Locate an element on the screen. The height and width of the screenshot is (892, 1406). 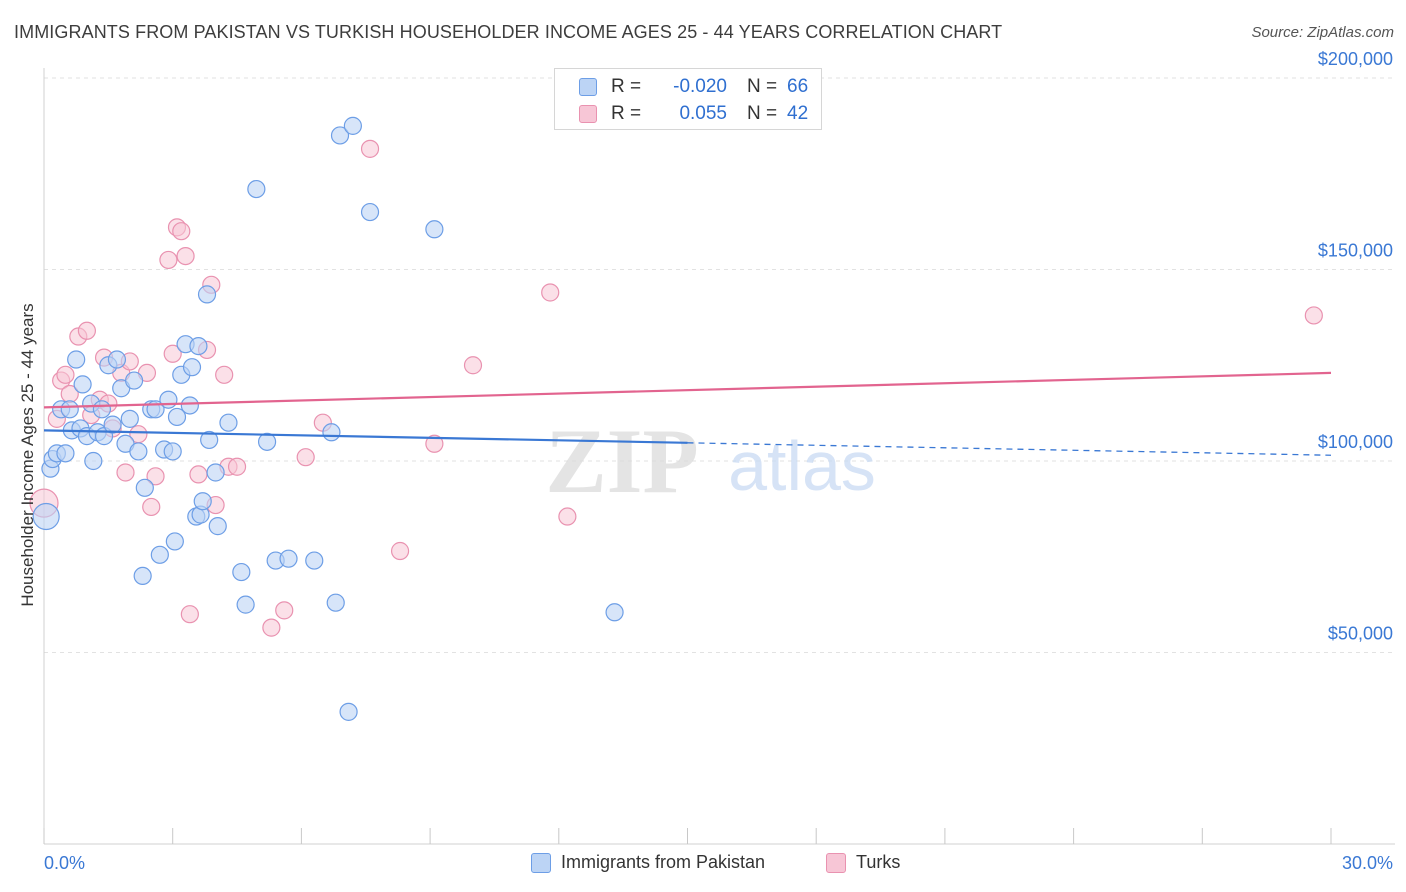
pakistan-swatch is located at coordinates (588, 87).